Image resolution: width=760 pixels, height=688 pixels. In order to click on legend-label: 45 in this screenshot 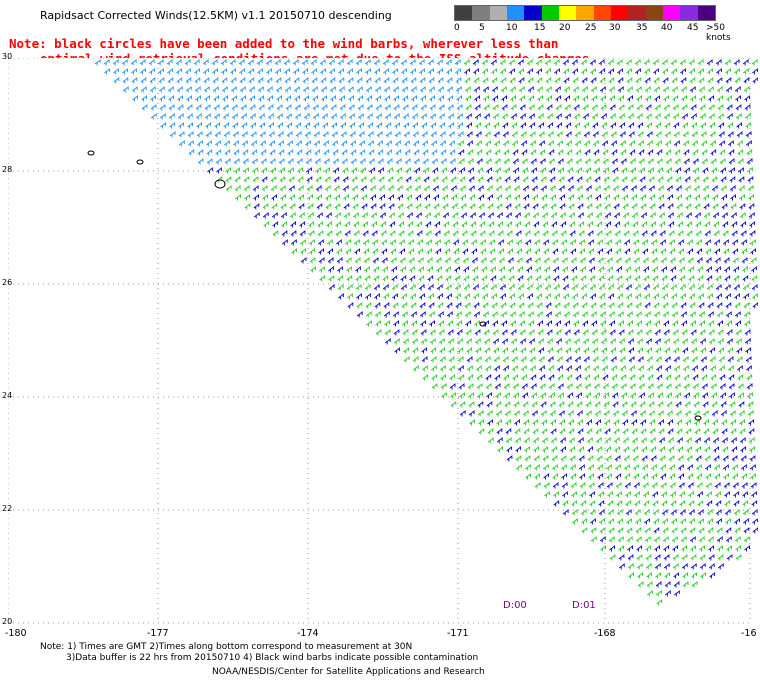, I will do `click(693, 28)`.